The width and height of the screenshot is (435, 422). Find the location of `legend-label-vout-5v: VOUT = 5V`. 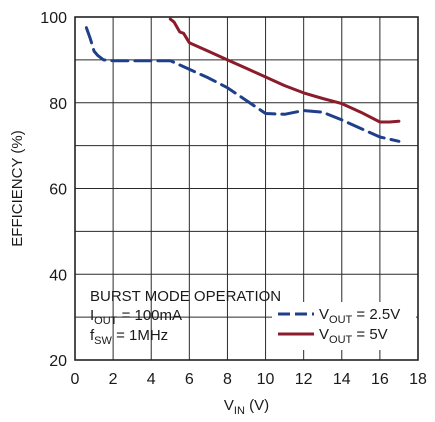

legend-label-vout-5v: VOUT = 5V is located at coordinates (353, 336).